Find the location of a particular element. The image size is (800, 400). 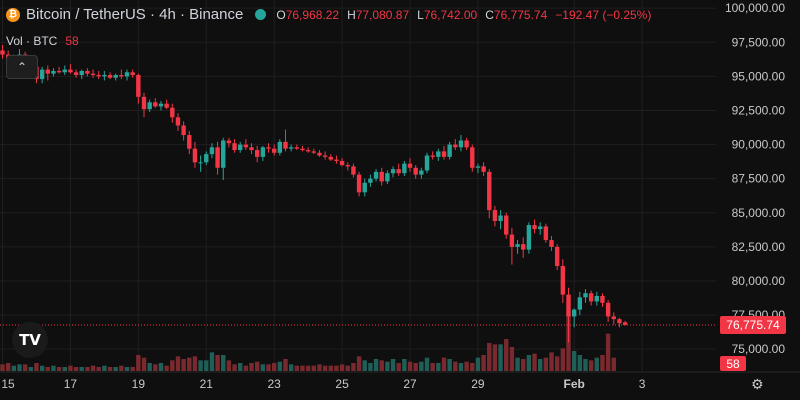

gear-icon: ⚙ is located at coordinates (757, 385).